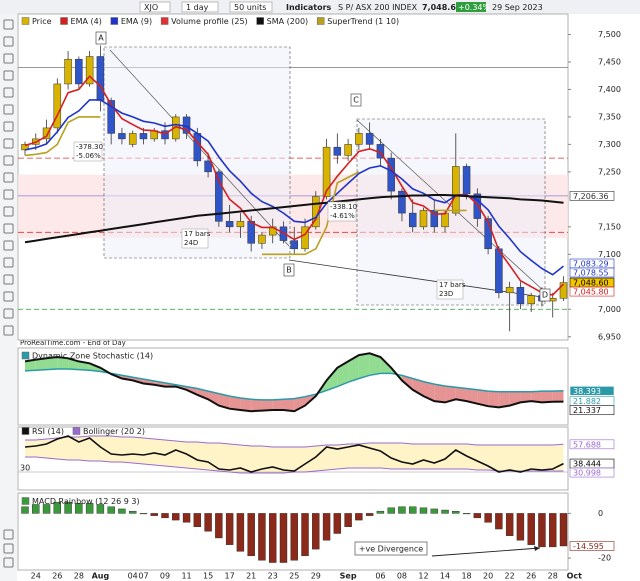  Describe the element at coordinates (73, 343) in the screenshot. I see `source: ProRealTime.com - End of Day` at that location.